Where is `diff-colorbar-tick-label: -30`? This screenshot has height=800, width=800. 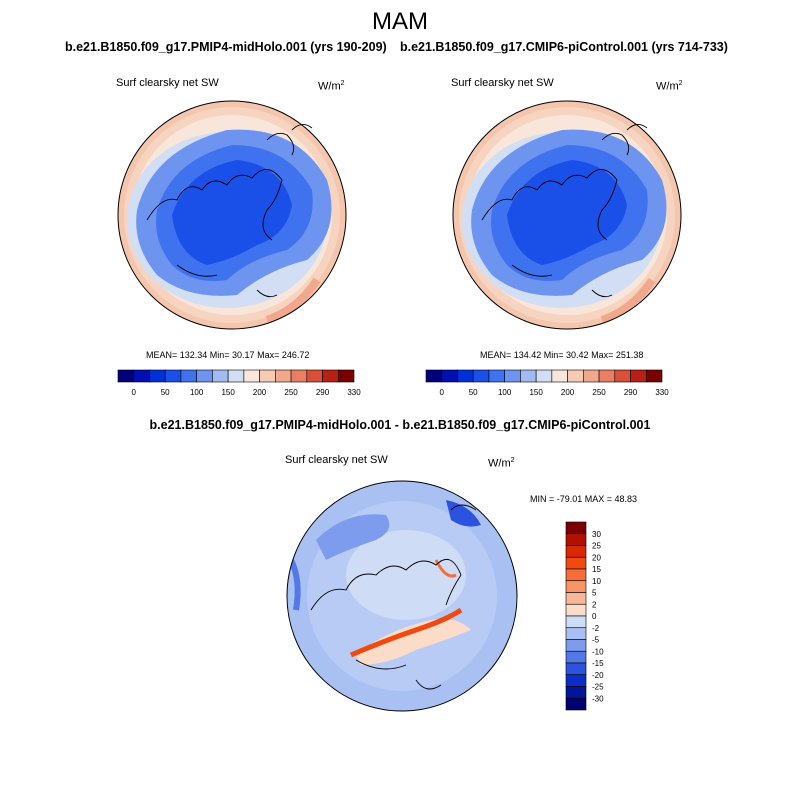 diff-colorbar-tick-label: -30 is located at coordinates (598, 698).